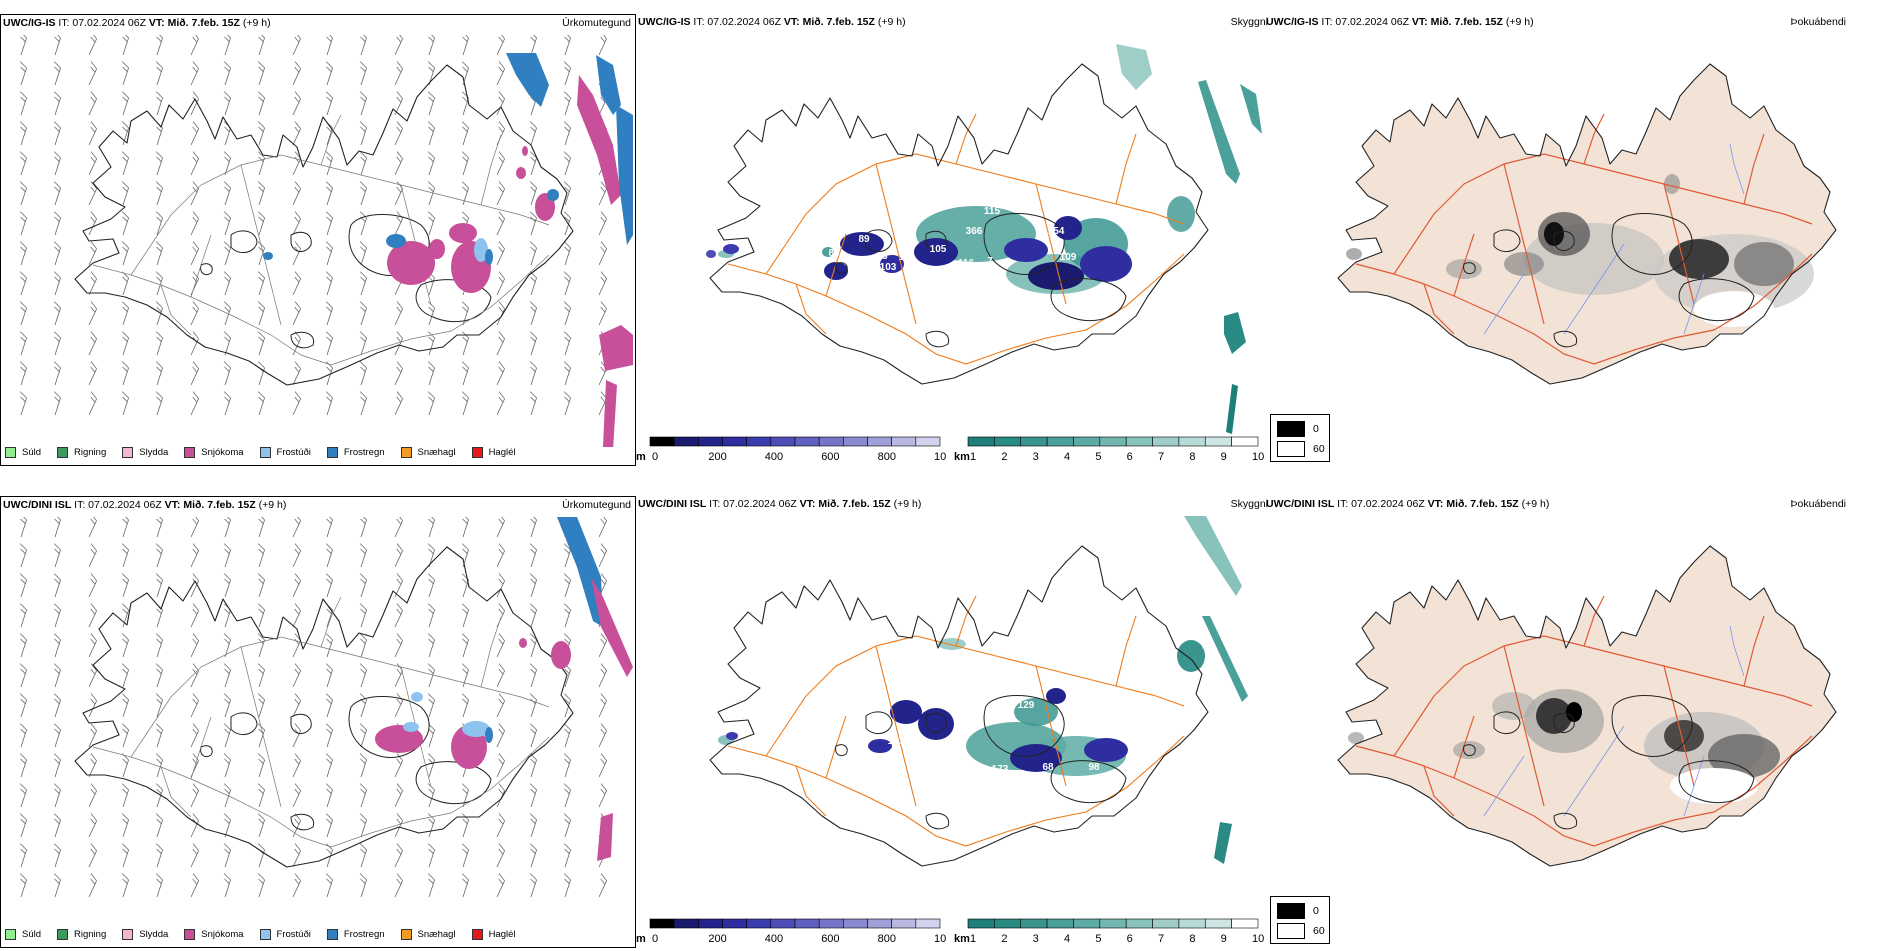 The width and height of the screenshot is (1900, 951). I want to click on legend-label: 60, so click(1319, 931).